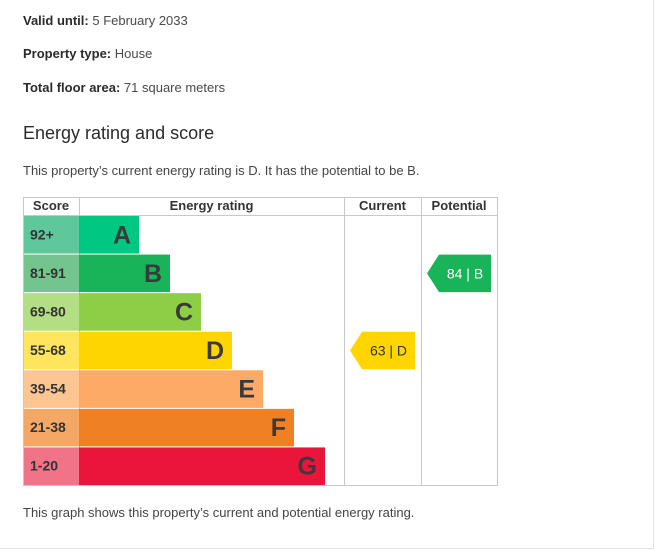 Image resolution: width=655 pixels, height=550 pixels. Describe the element at coordinates (124, 273) in the screenshot. I see `rating-bar-b` at that location.